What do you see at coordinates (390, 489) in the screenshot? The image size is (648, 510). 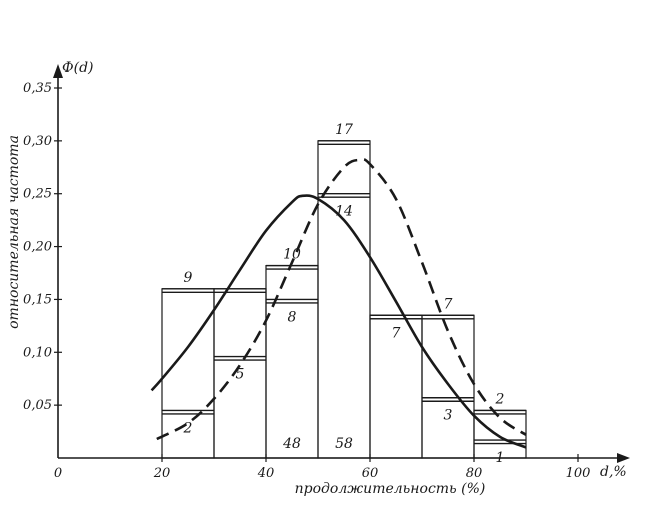 I see `x-axis-title: продолжительность (%)` at bounding box center [390, 489].